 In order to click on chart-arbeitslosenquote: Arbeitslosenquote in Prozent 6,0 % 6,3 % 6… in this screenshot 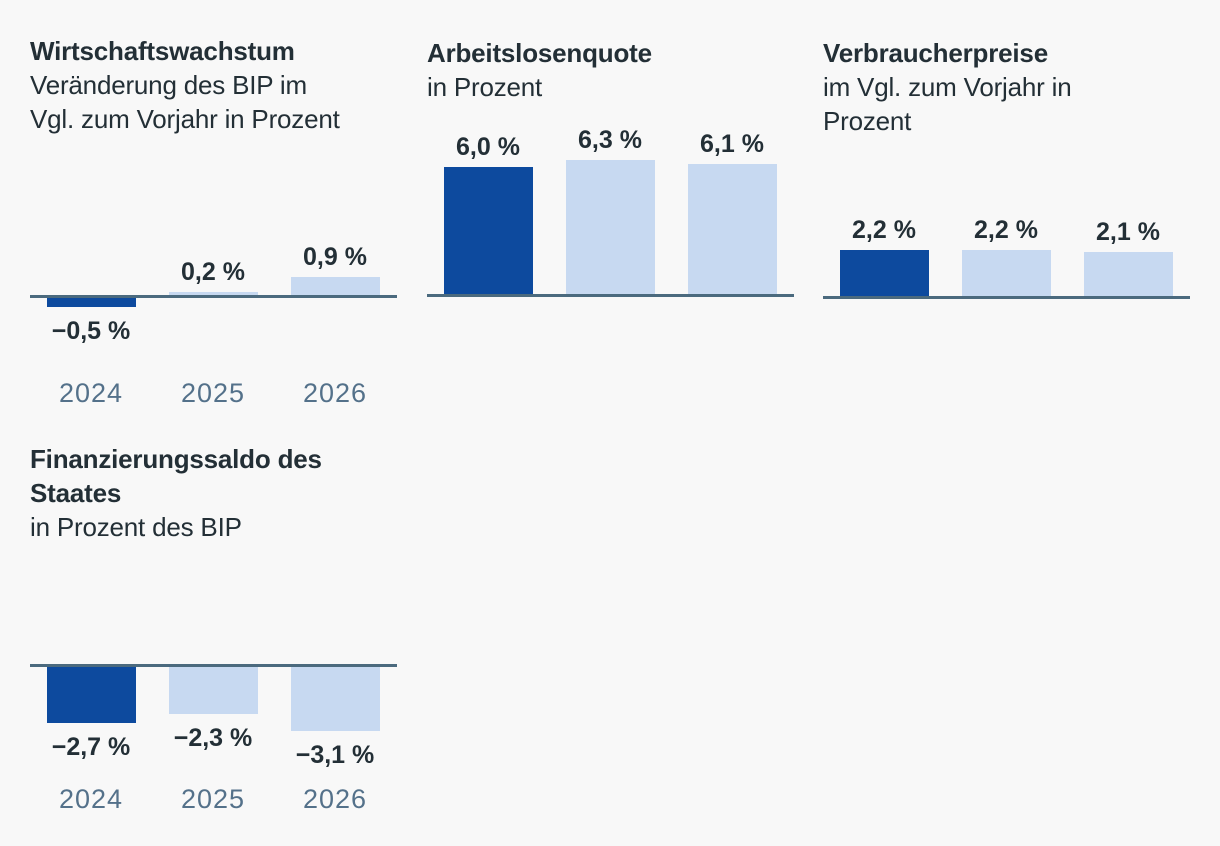, I will do `click(610, 186)`.